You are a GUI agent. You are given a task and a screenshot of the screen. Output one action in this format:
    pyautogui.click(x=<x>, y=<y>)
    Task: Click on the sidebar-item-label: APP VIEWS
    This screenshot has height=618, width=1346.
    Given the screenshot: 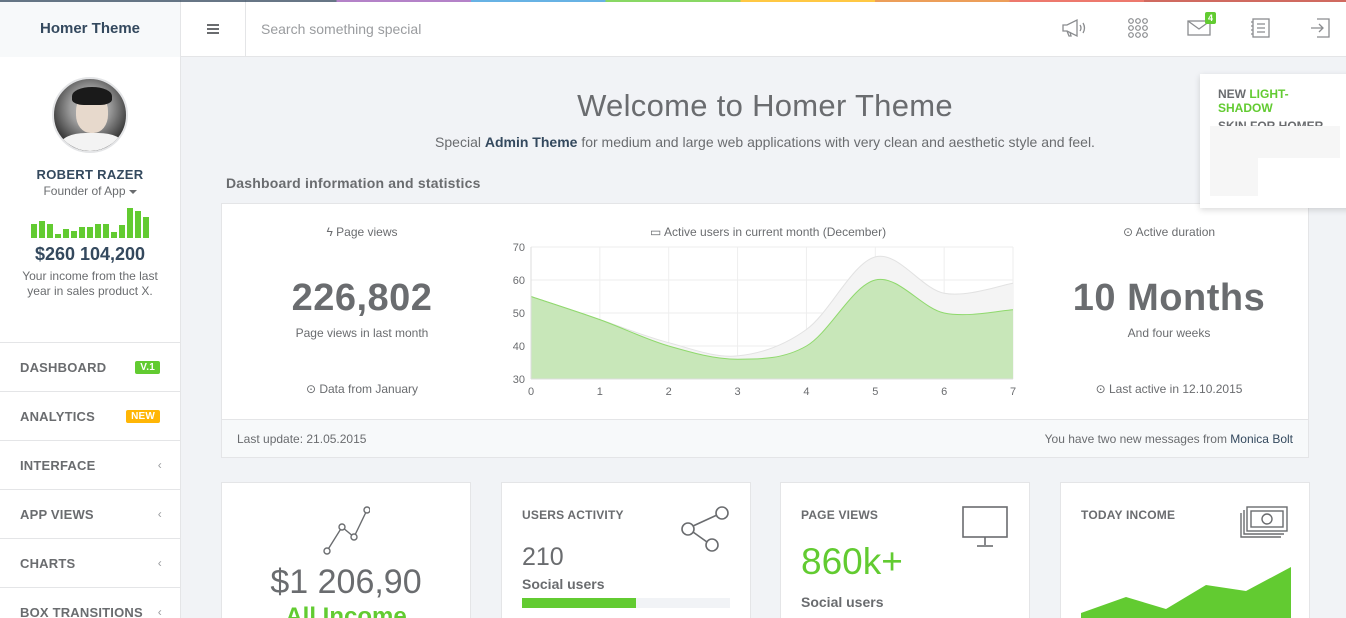 What is the action you would take?
    pyautogui.click(x=57, y=514)
    